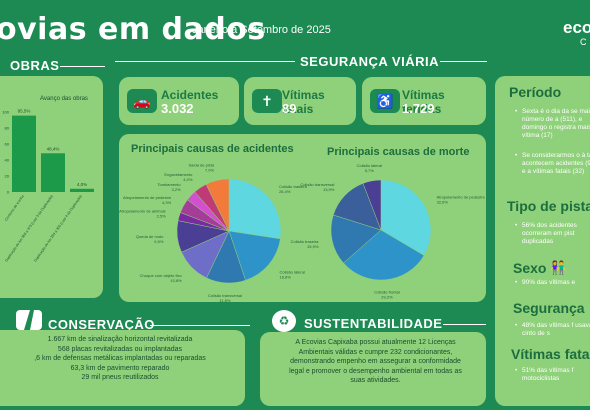 The height and width of the screenshot is (410, 590). Describe the element at coordinates (212, 149) in the screenshot. I see `pie1-title: Principais causas de acidentes` at that location.